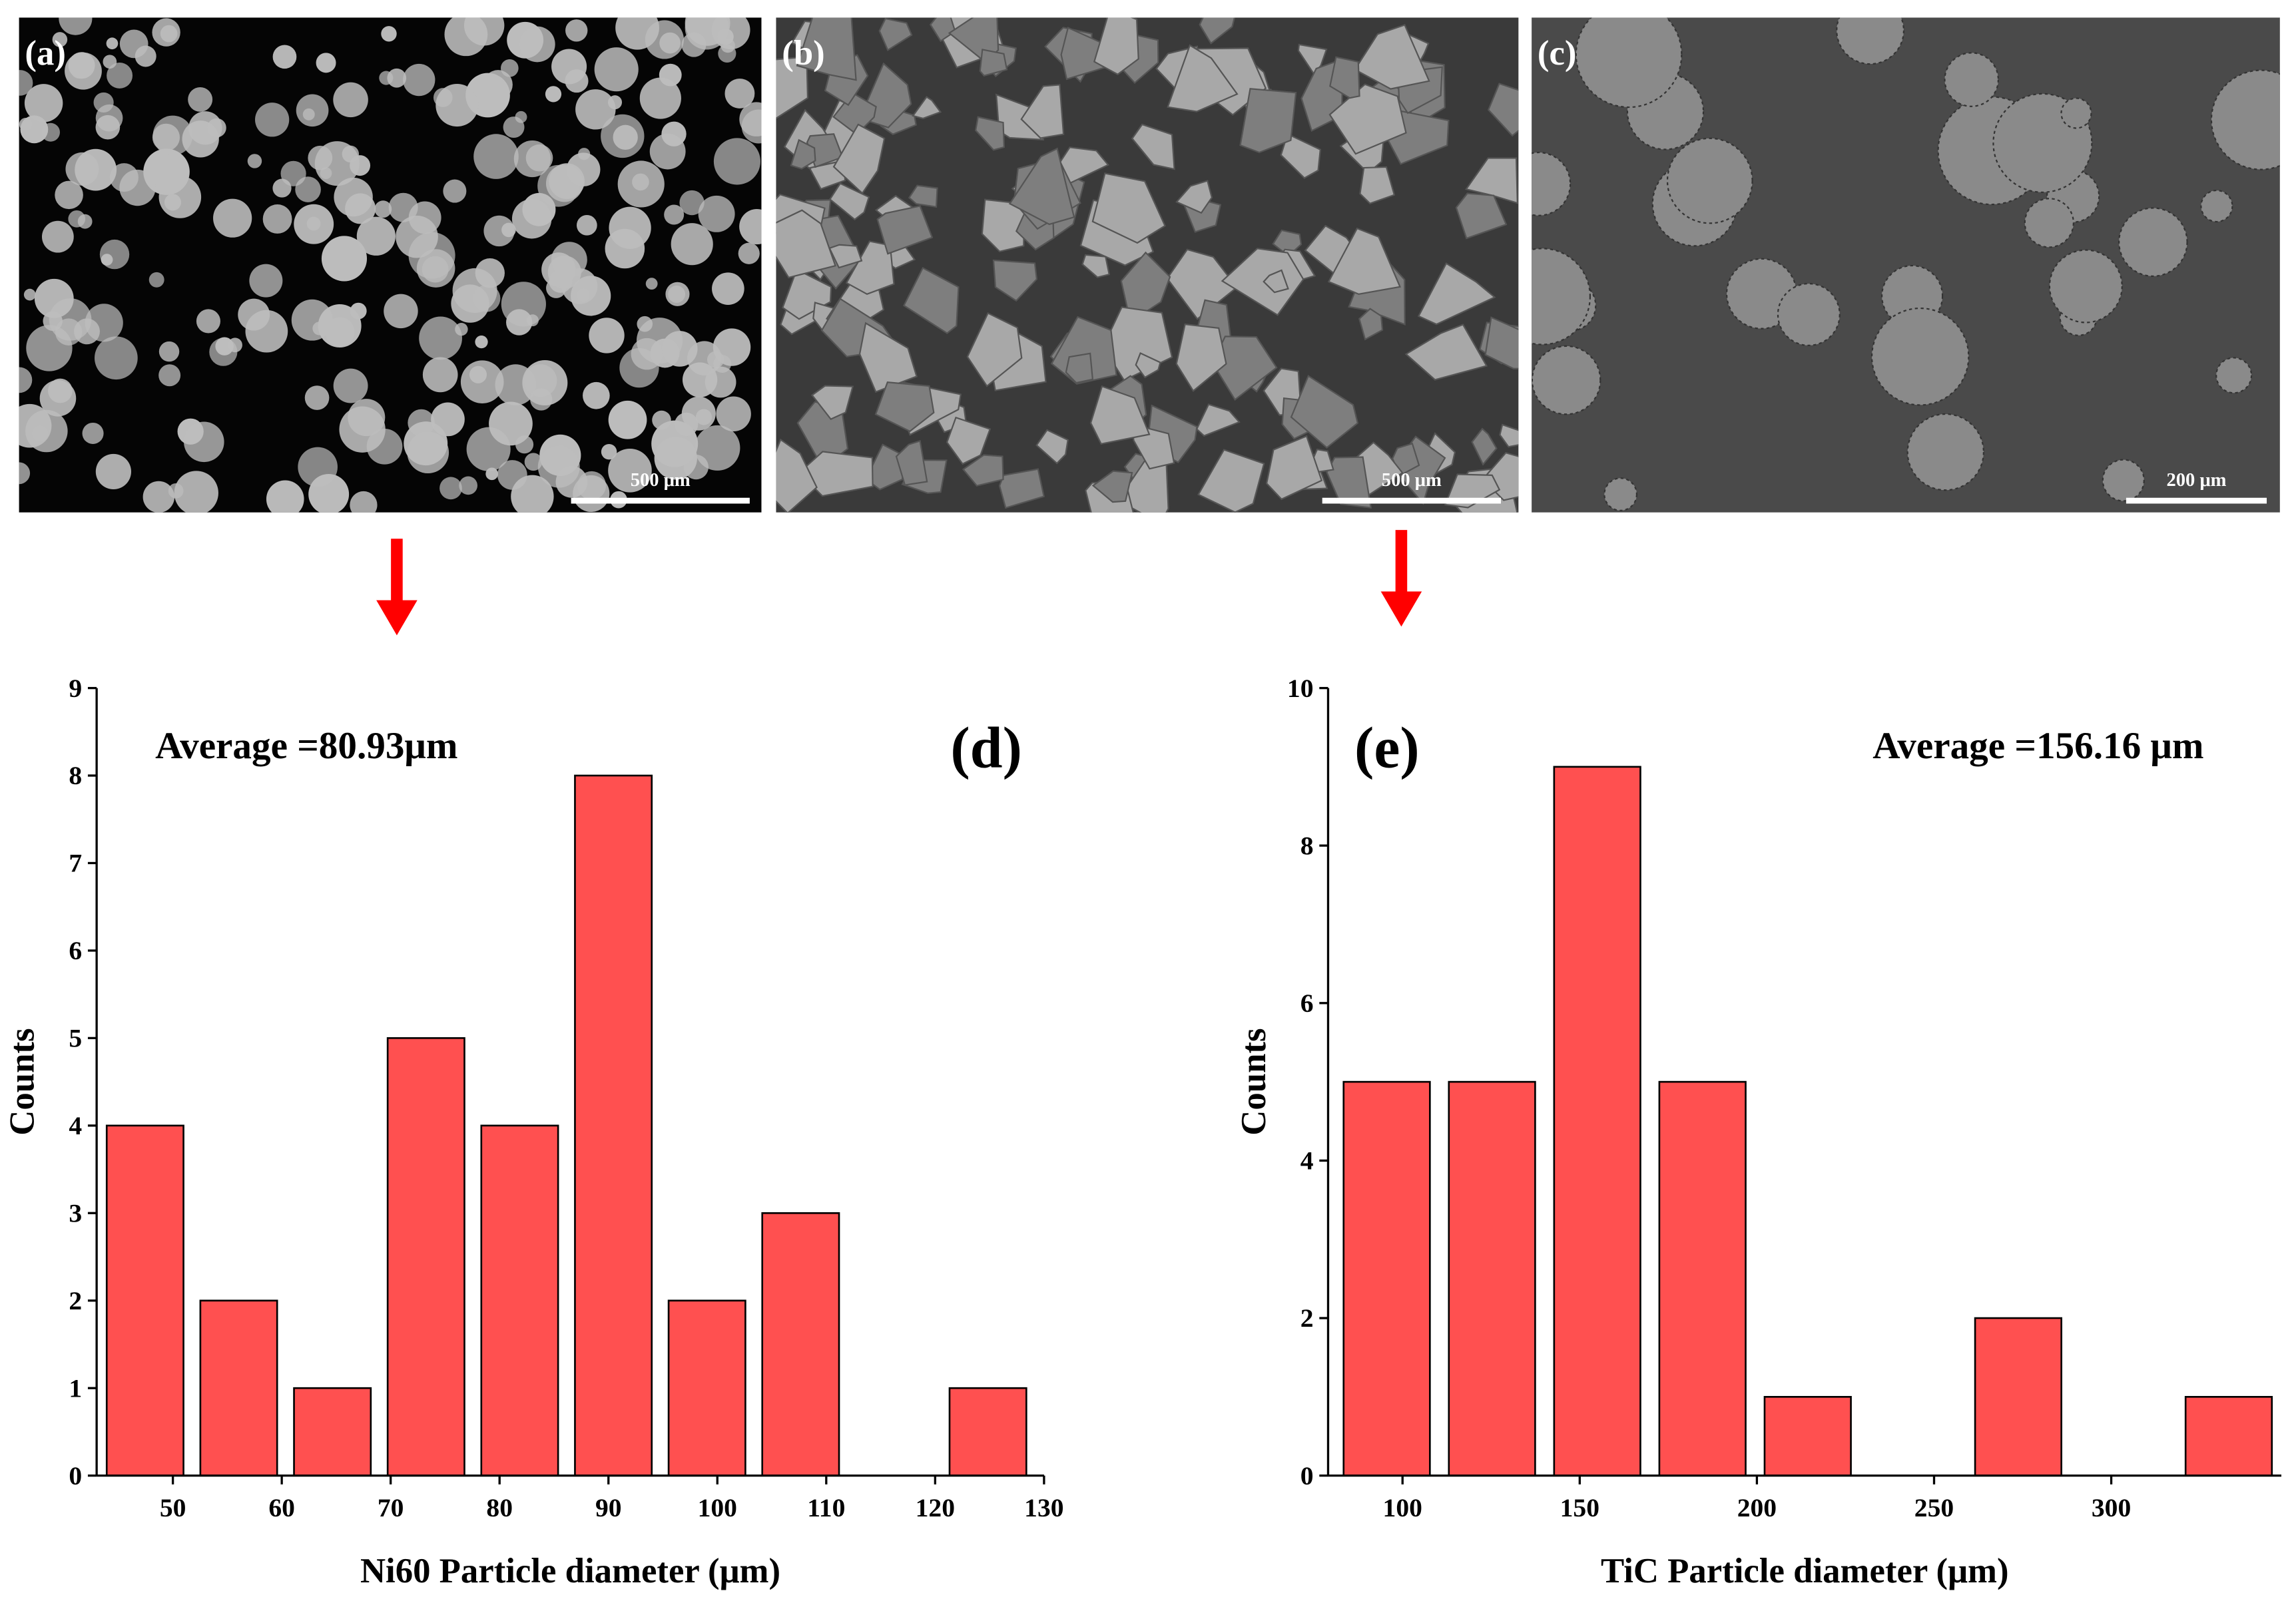 This screenshot has height=1603, width=2296. I want to click on x-tick-label: 100, so click(1403, 1507).